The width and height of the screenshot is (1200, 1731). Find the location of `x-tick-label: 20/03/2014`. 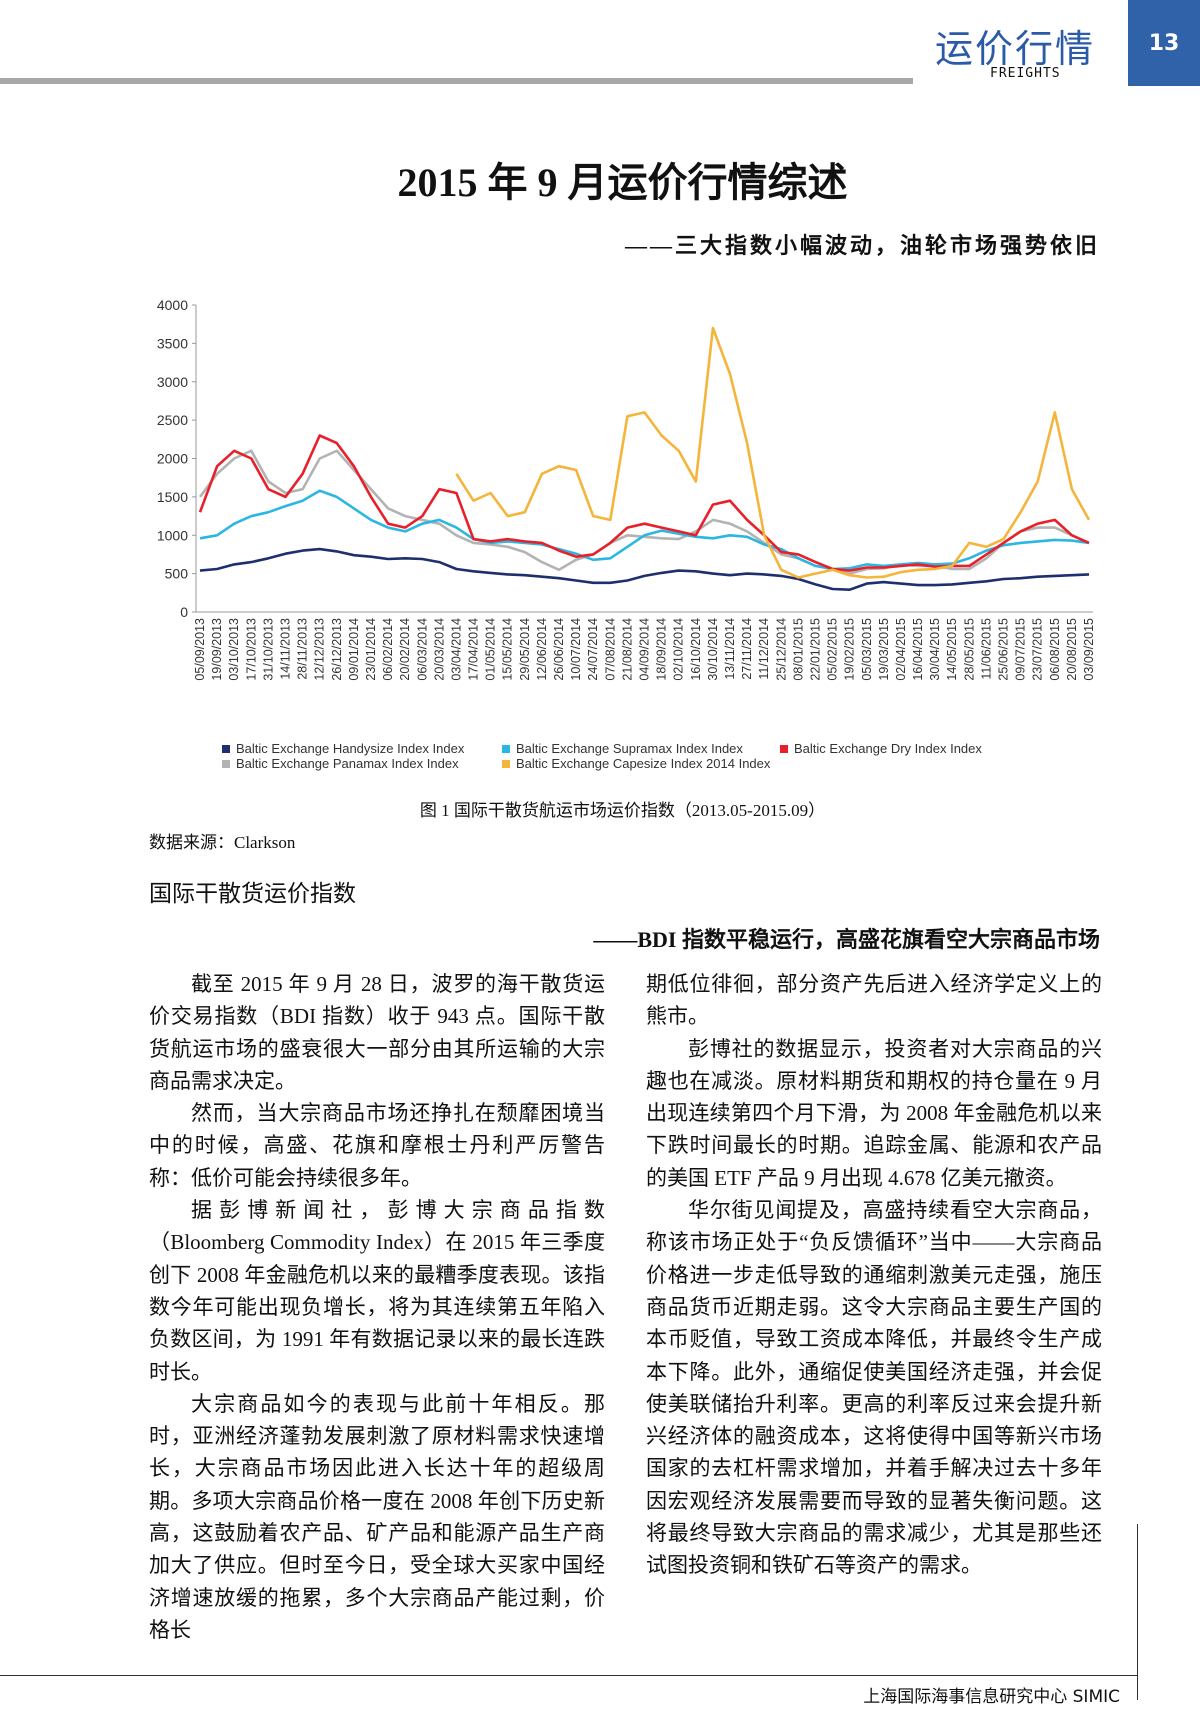

x-tick-label: 20/03/2014 is located at coordinates (439, 649).